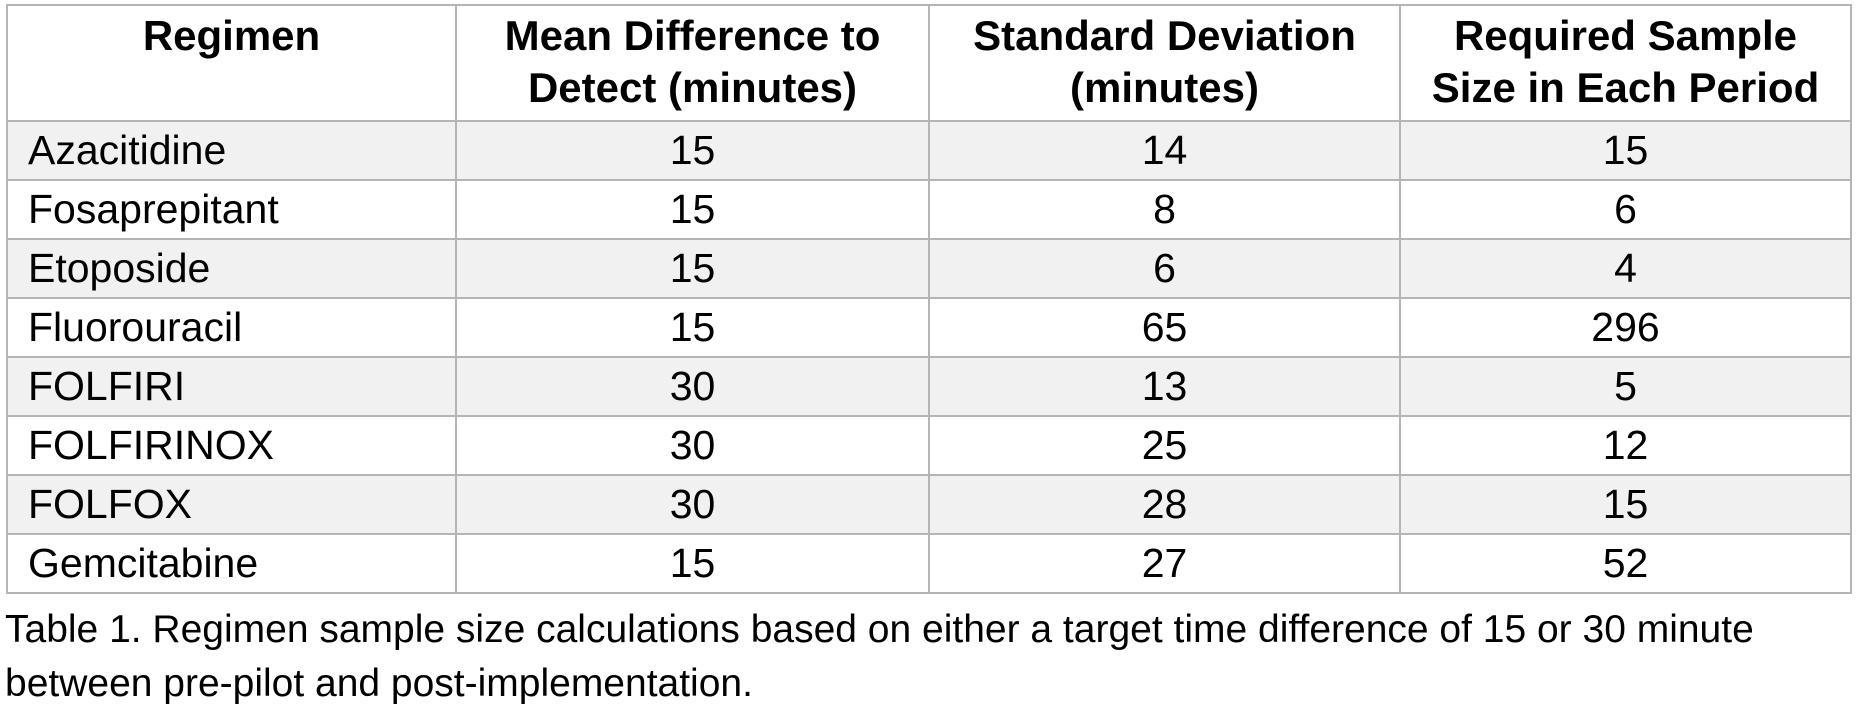 Image resolution: width=1856 pixels, height=726 pixels. I want to click on cell-sample-size: 52, so click(1625, 563).